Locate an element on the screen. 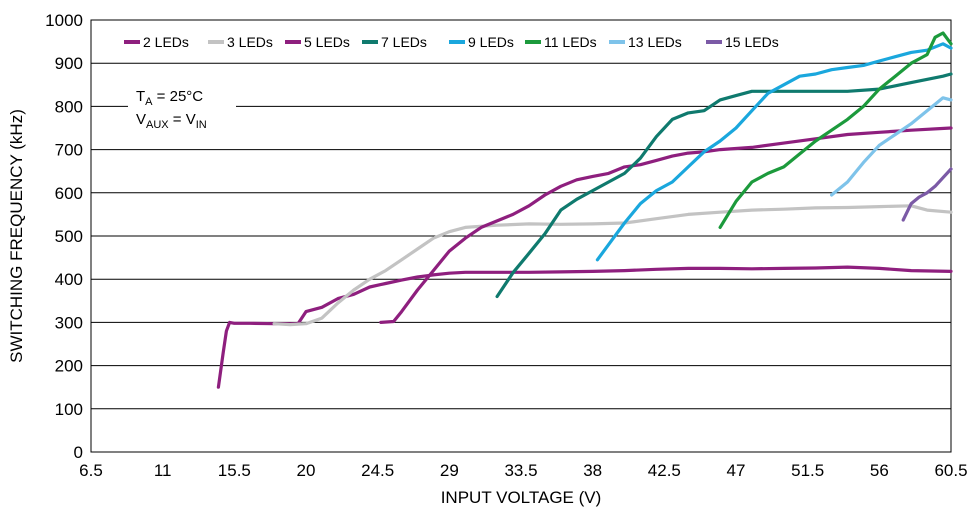 This screenshot has height=513, width=971. x-tick-label: 38 is located at coordinates (592, 470).